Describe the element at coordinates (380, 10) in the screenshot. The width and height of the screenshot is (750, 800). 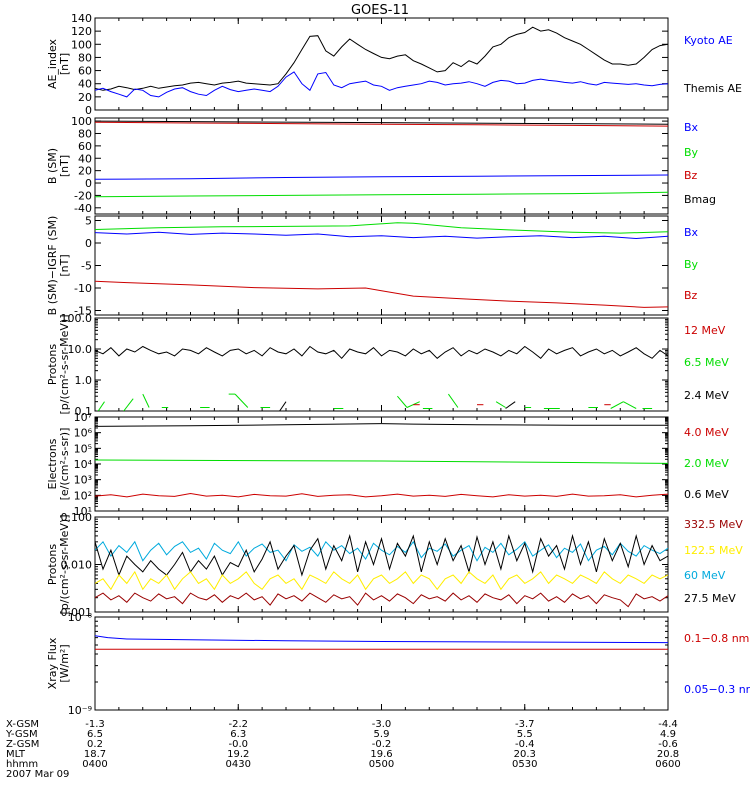
I see `plot-title: GOES-11` at that location.